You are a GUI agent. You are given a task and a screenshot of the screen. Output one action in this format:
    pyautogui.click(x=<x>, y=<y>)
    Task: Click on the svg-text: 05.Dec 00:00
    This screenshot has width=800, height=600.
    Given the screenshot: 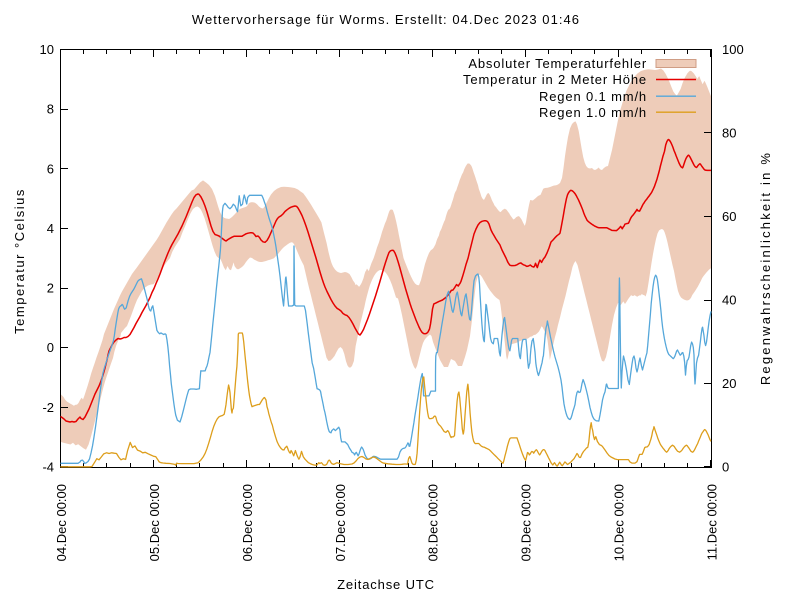 What is the action you would take?
    pyautogui.click(x=154, y=522)
    